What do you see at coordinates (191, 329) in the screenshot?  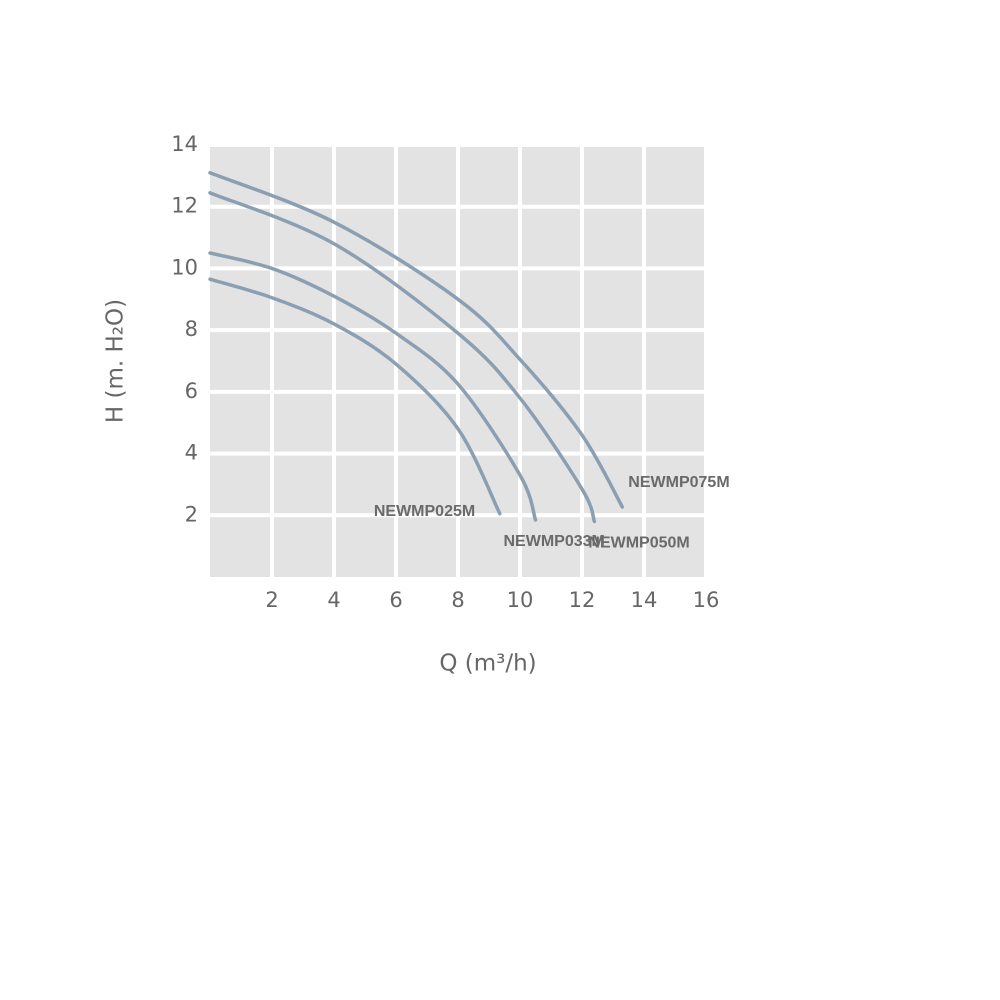 I see `y-tick-label: 8` at bounding box center [191, 329].